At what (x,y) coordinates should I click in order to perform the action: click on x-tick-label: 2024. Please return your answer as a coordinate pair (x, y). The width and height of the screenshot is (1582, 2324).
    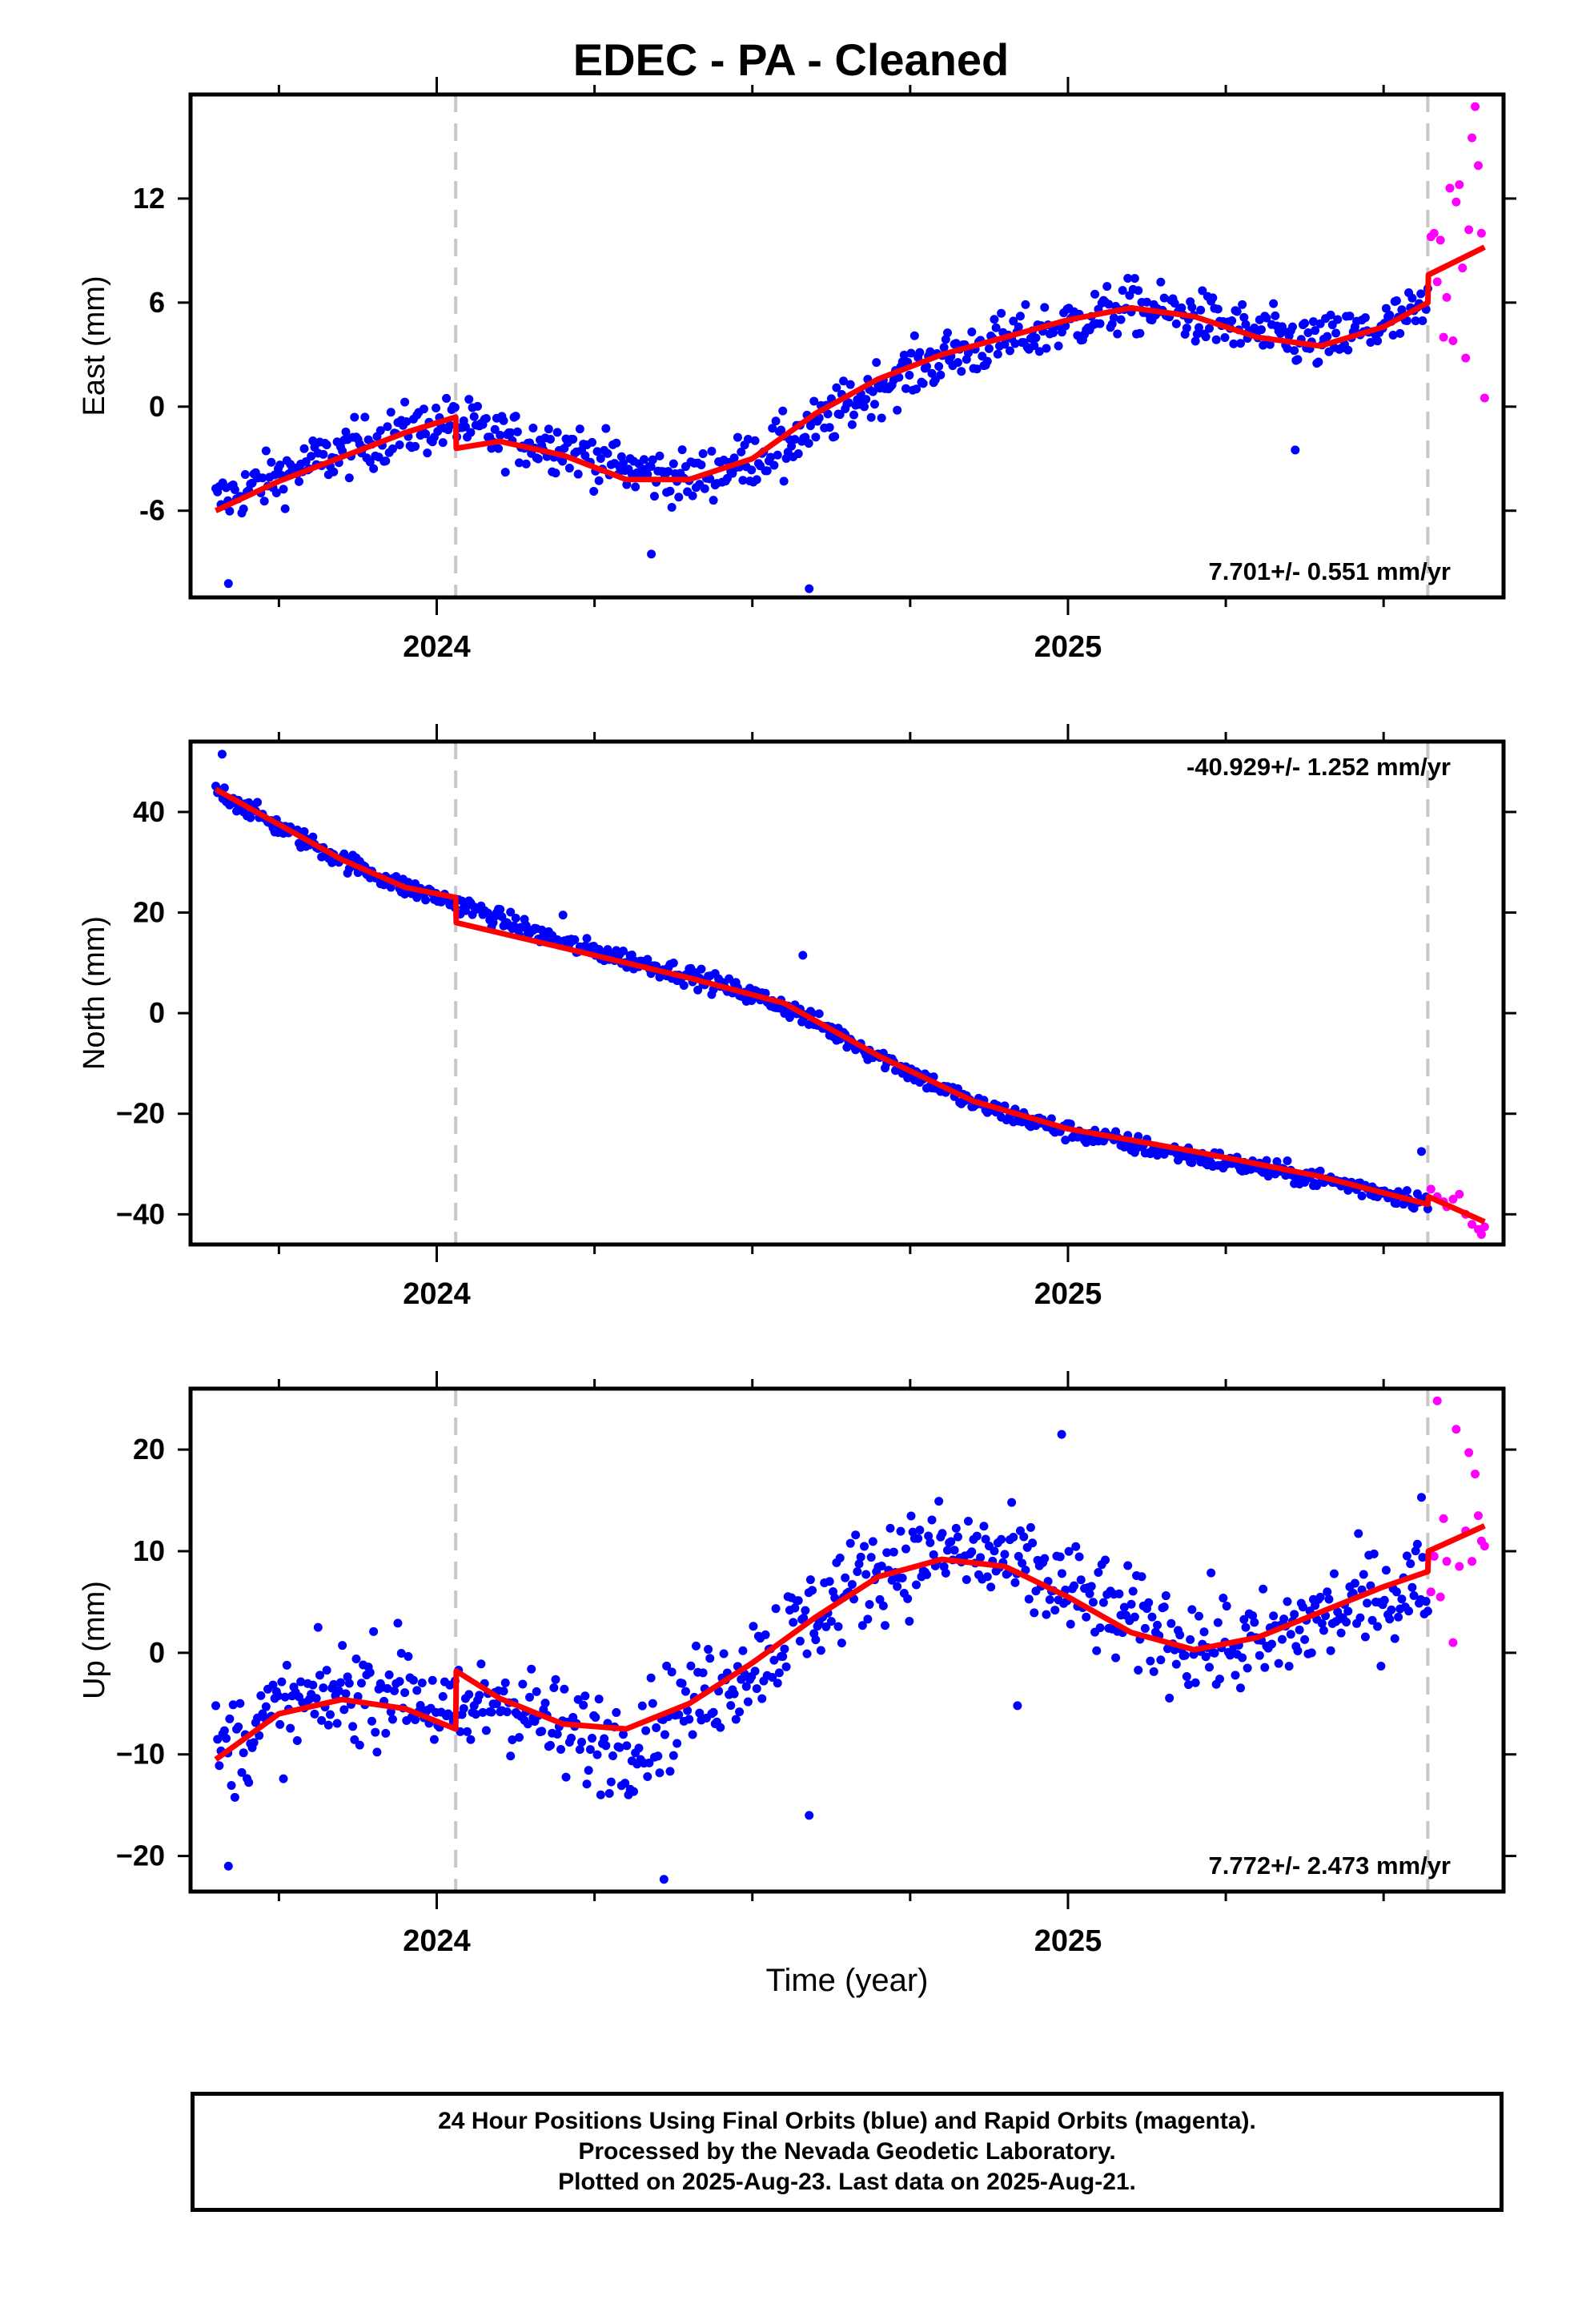
    Looking at the image, I should click on (437, 1941).